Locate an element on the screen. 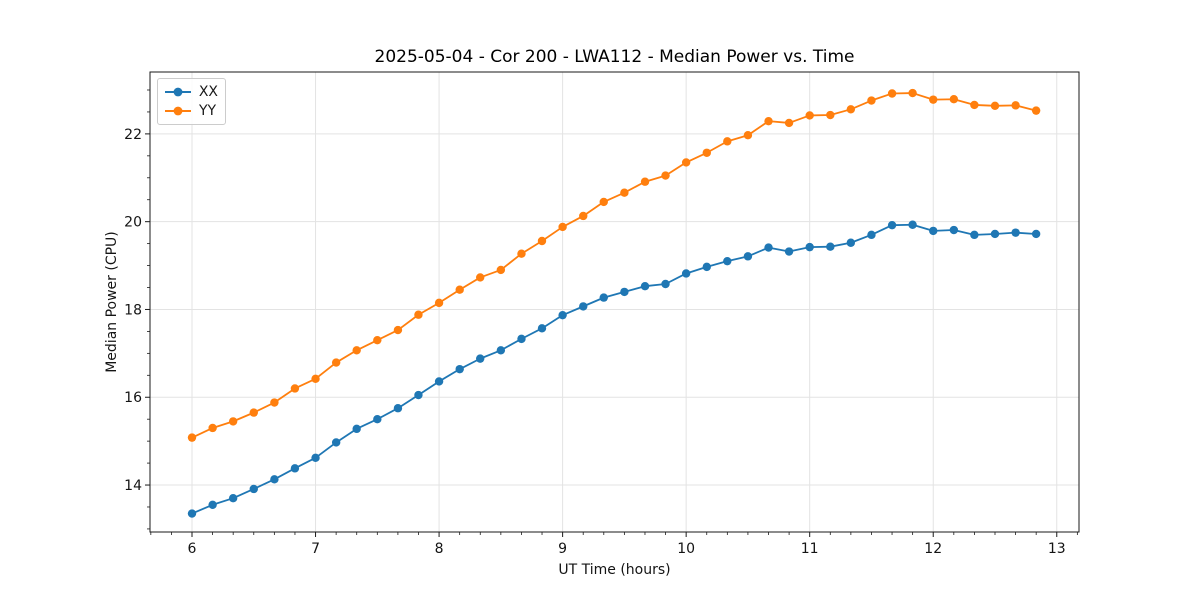  y-tick-label: 16 is located at coordinates (133, 398).